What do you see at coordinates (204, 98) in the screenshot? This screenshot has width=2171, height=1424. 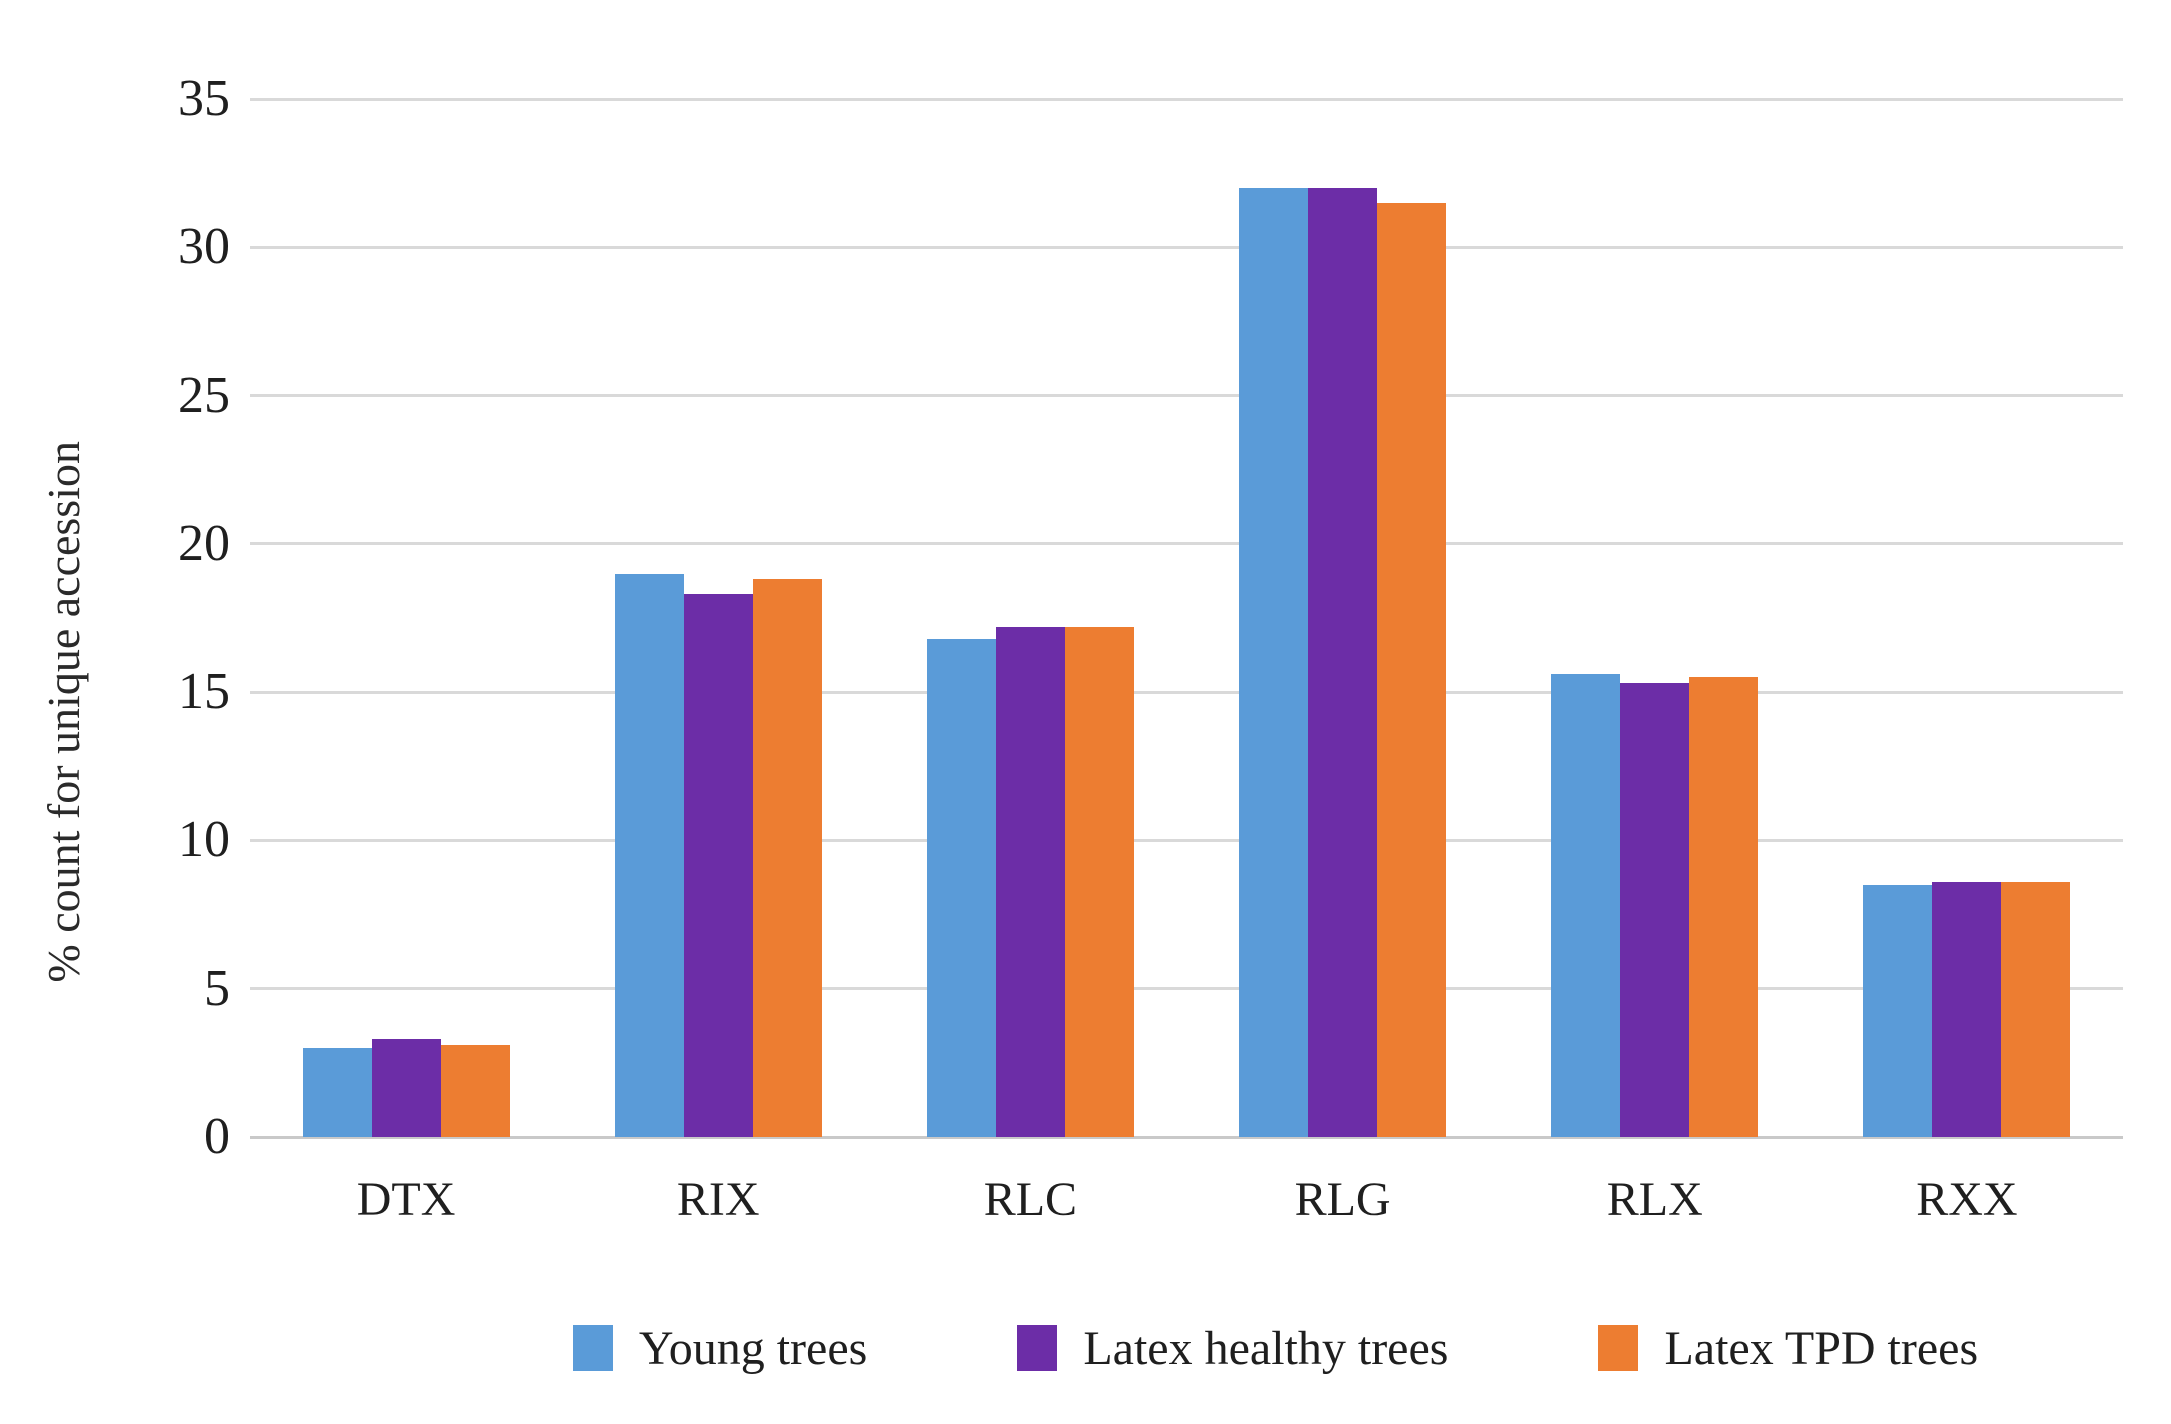 I see `y-tick-label: 35` at bounding box center [204, 98].